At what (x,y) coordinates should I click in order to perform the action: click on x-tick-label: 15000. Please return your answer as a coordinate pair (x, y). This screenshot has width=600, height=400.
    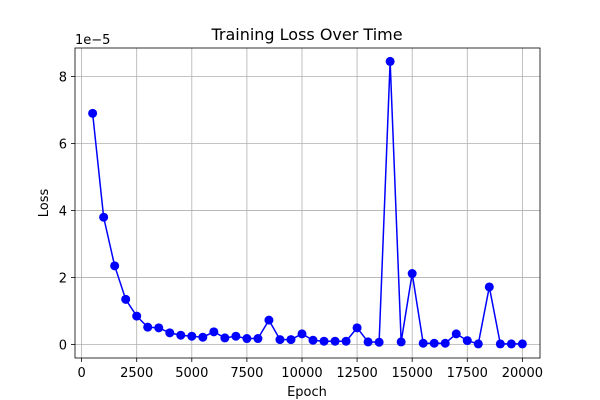
    Looking at the image, I should click on (412, 373).